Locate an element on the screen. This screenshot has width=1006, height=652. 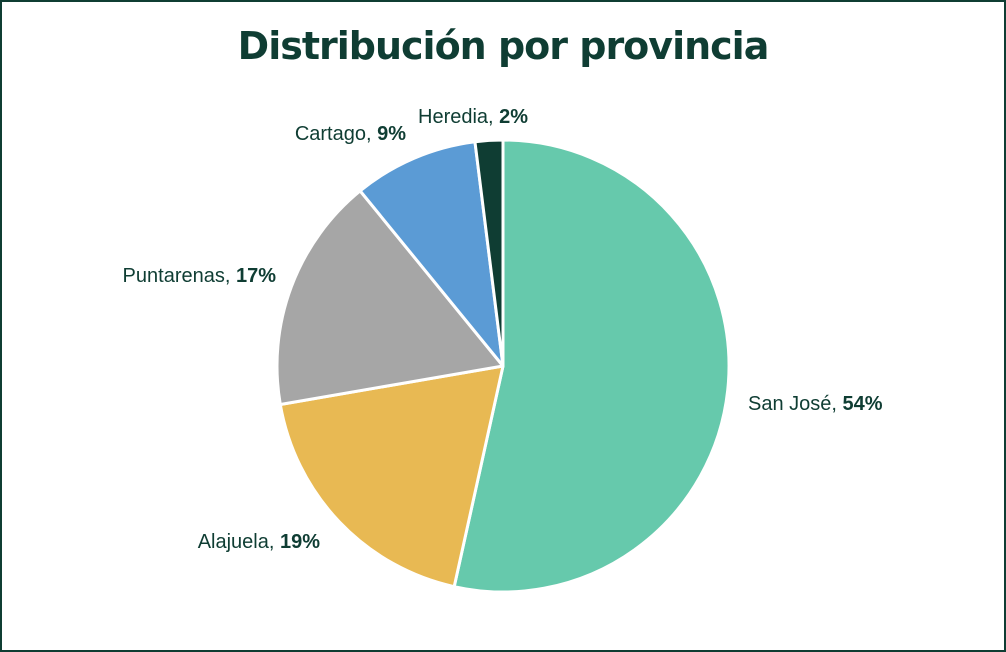
slice-label: Cartago, 9% is located at coordinates (350, 134).